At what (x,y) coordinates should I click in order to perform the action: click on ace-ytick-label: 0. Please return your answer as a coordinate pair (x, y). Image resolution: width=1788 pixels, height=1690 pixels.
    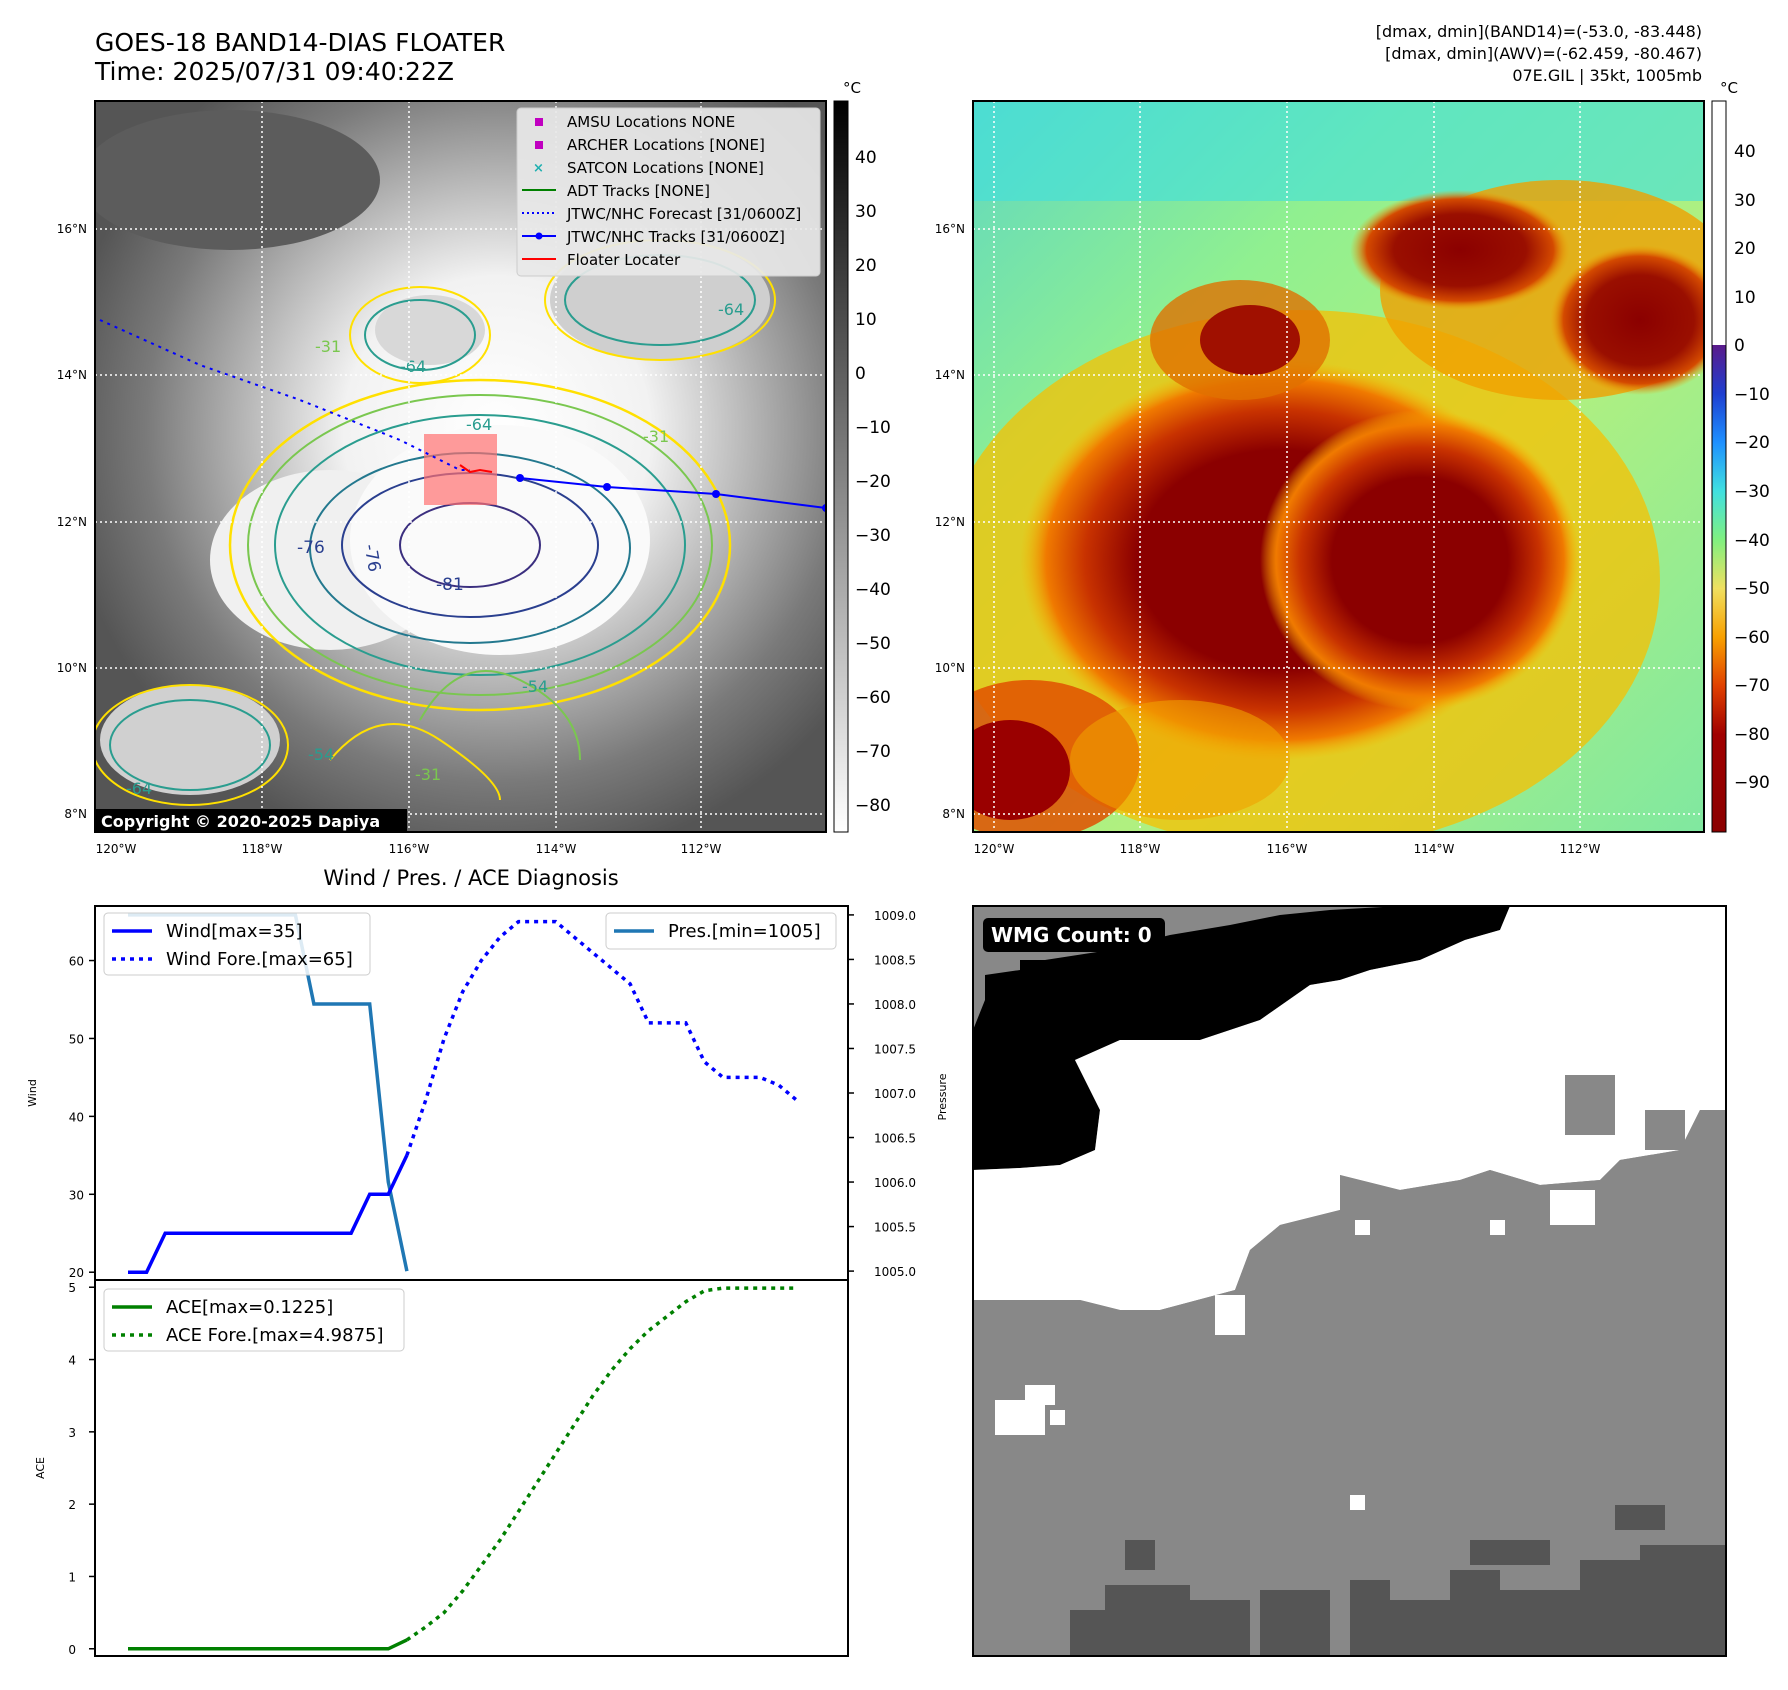
    Looking at the image, I should click on (72, 1650).